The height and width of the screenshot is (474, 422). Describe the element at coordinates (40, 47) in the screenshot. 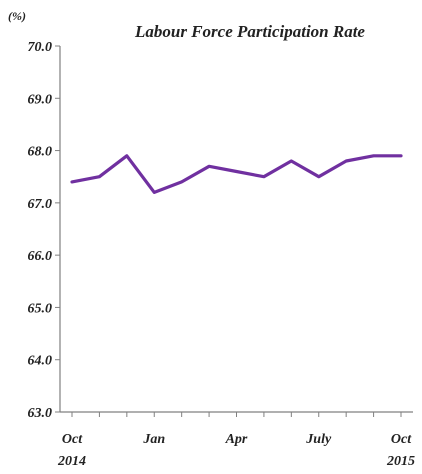

I see `y-tick-label: 70.0` at that location.